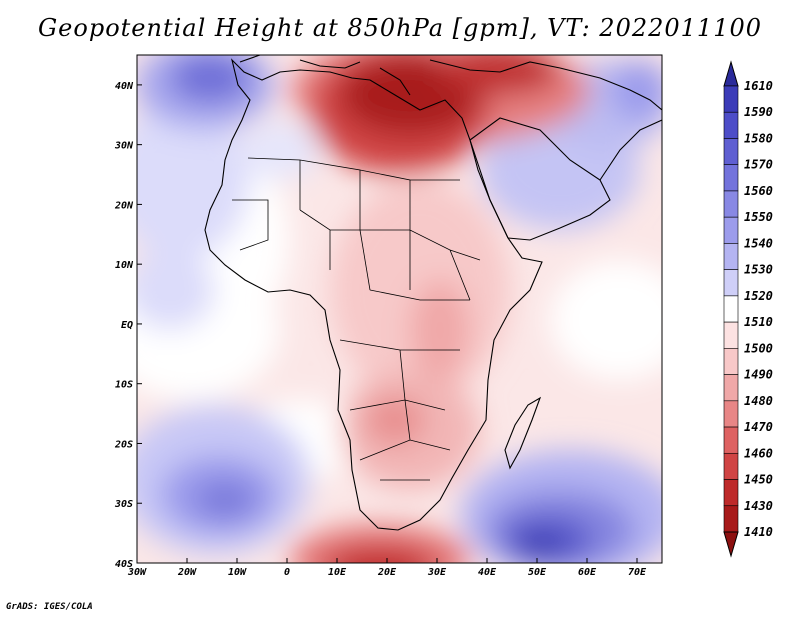 Image resolution: width=800 pixels, height=618 pixels. What do you see at coordinates (758, 322) in the screenshot?
I see `colorbar-label: 1510` at bounding box center [758, 322].